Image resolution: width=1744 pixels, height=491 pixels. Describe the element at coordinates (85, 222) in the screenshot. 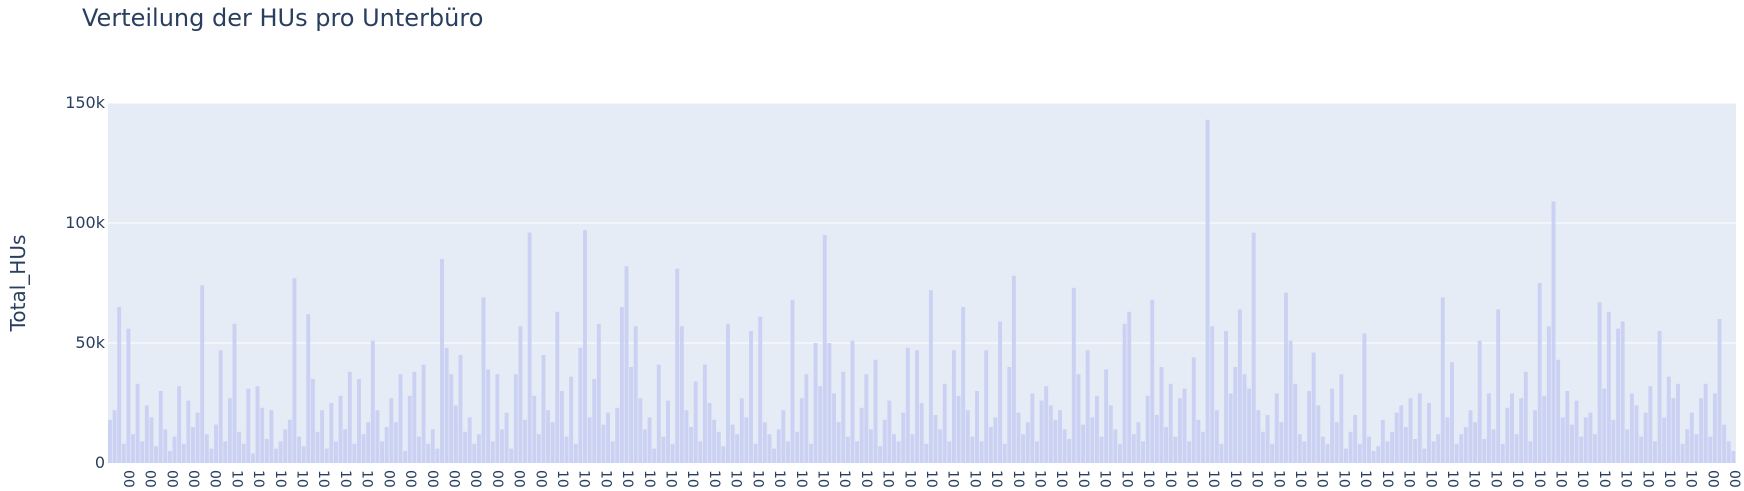

I see `y-tick-label: 100k` at that location.